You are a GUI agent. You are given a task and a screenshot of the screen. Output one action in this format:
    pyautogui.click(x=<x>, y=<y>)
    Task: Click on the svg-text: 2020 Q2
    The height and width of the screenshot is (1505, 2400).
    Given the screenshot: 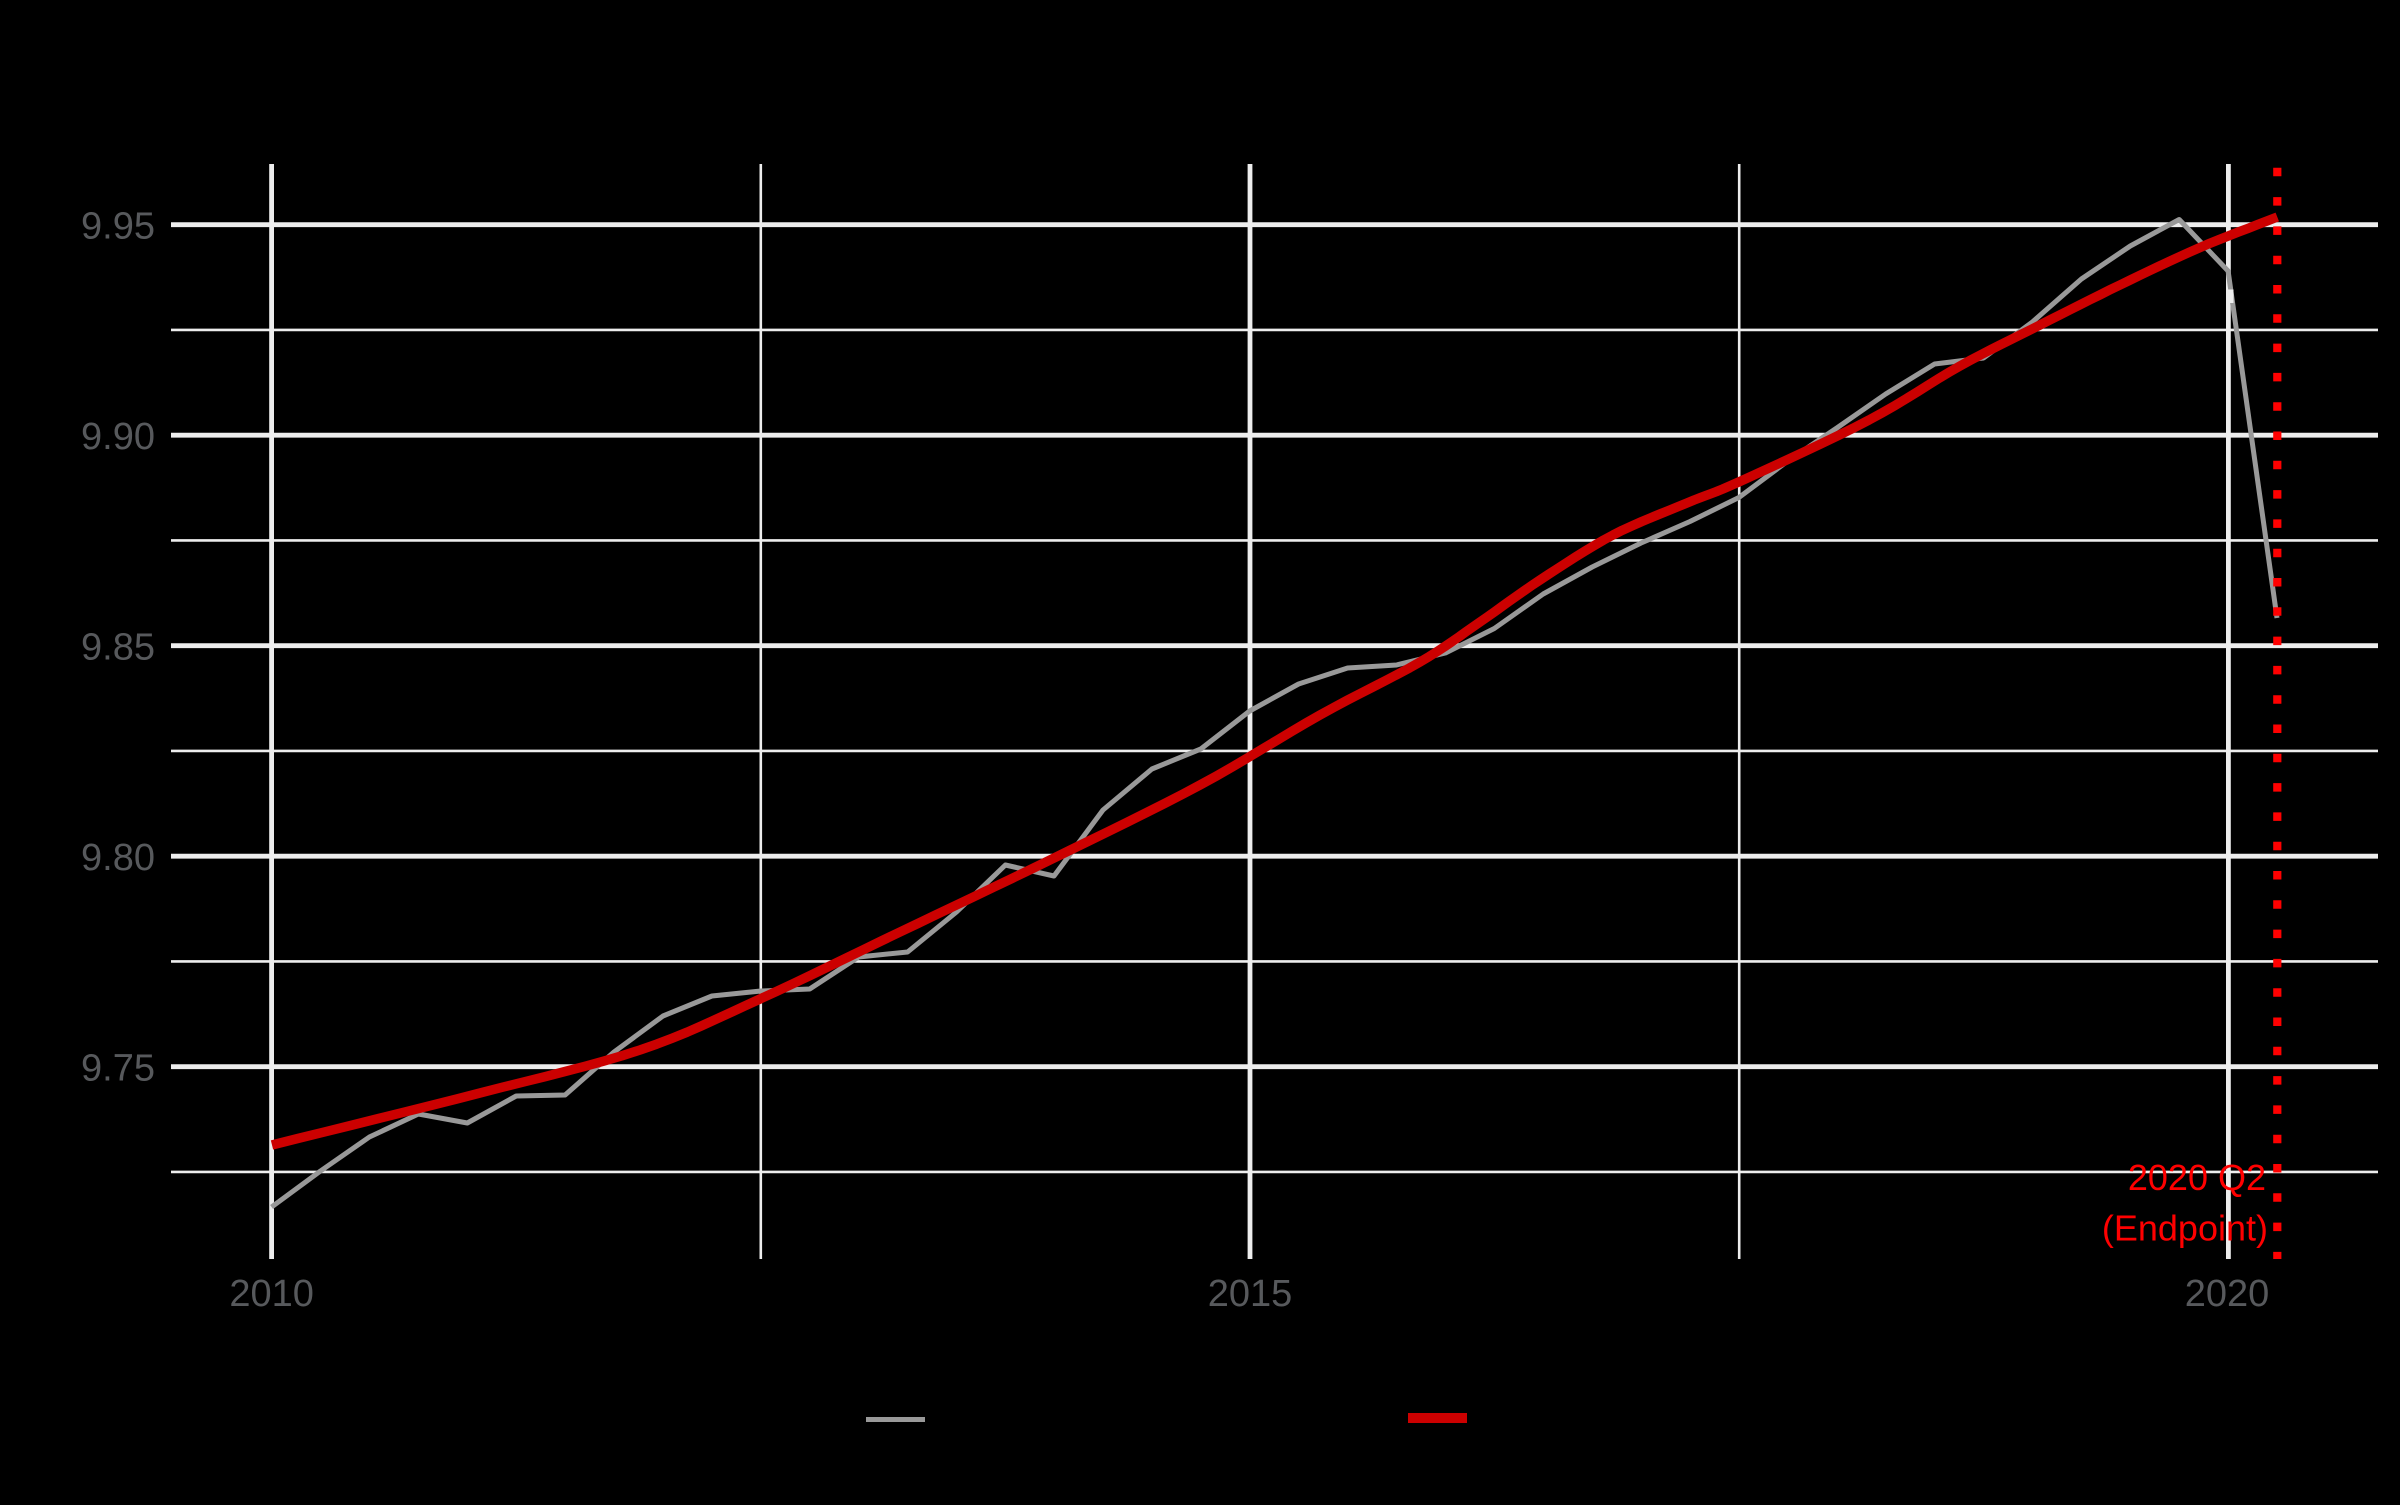 What is the action you would take?
    pyautogui.click(x=2197, y=1177)
    